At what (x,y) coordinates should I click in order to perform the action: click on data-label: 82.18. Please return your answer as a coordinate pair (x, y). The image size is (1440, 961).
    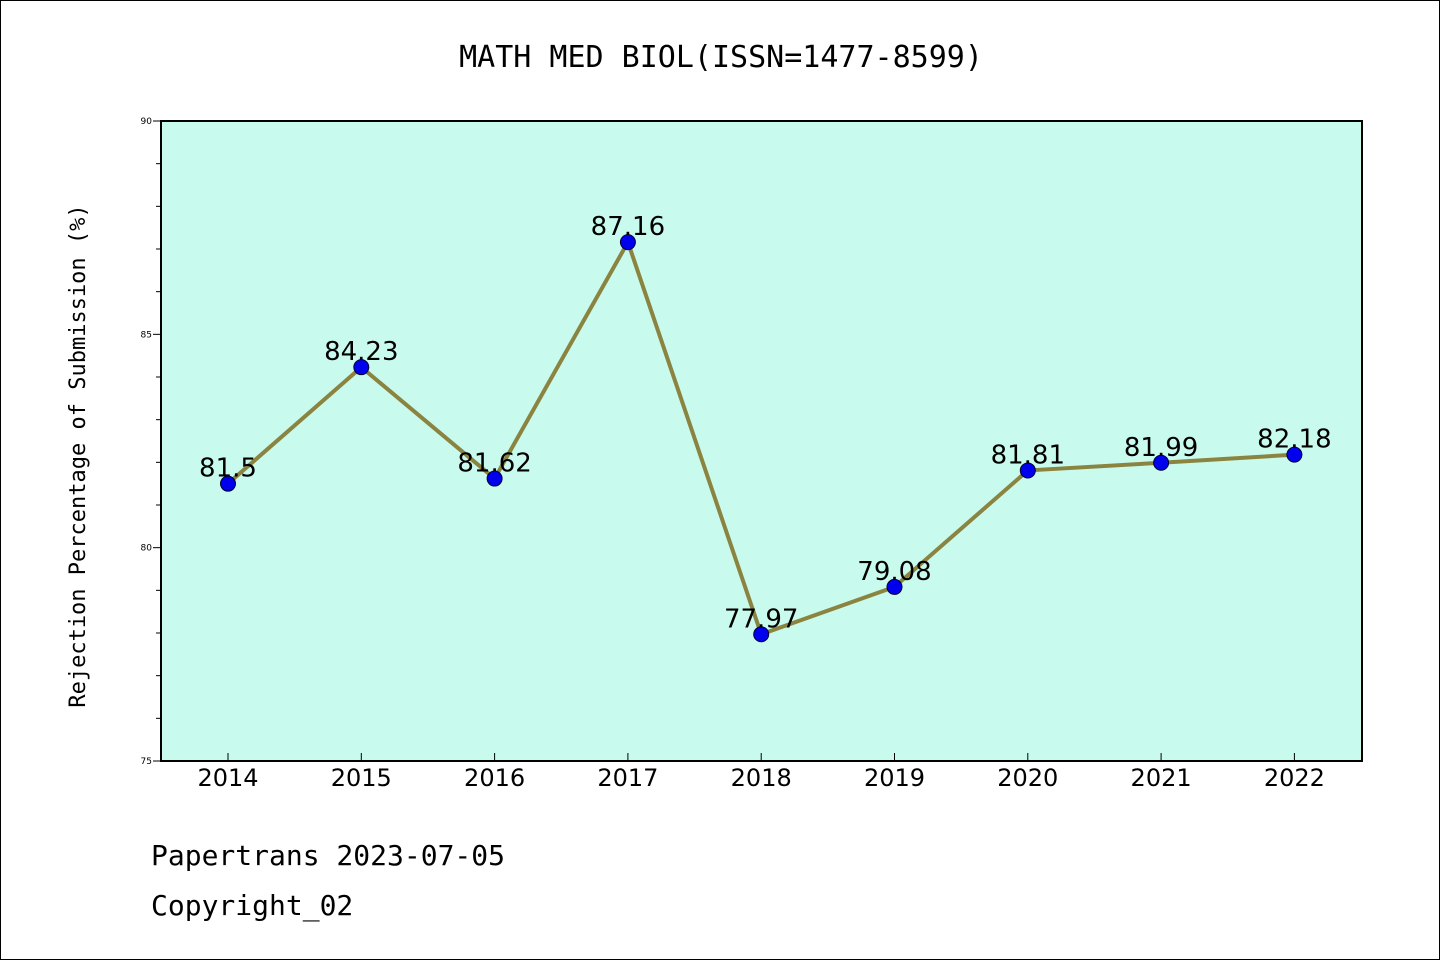
    Looking at the image, I should click on (1294, 440).